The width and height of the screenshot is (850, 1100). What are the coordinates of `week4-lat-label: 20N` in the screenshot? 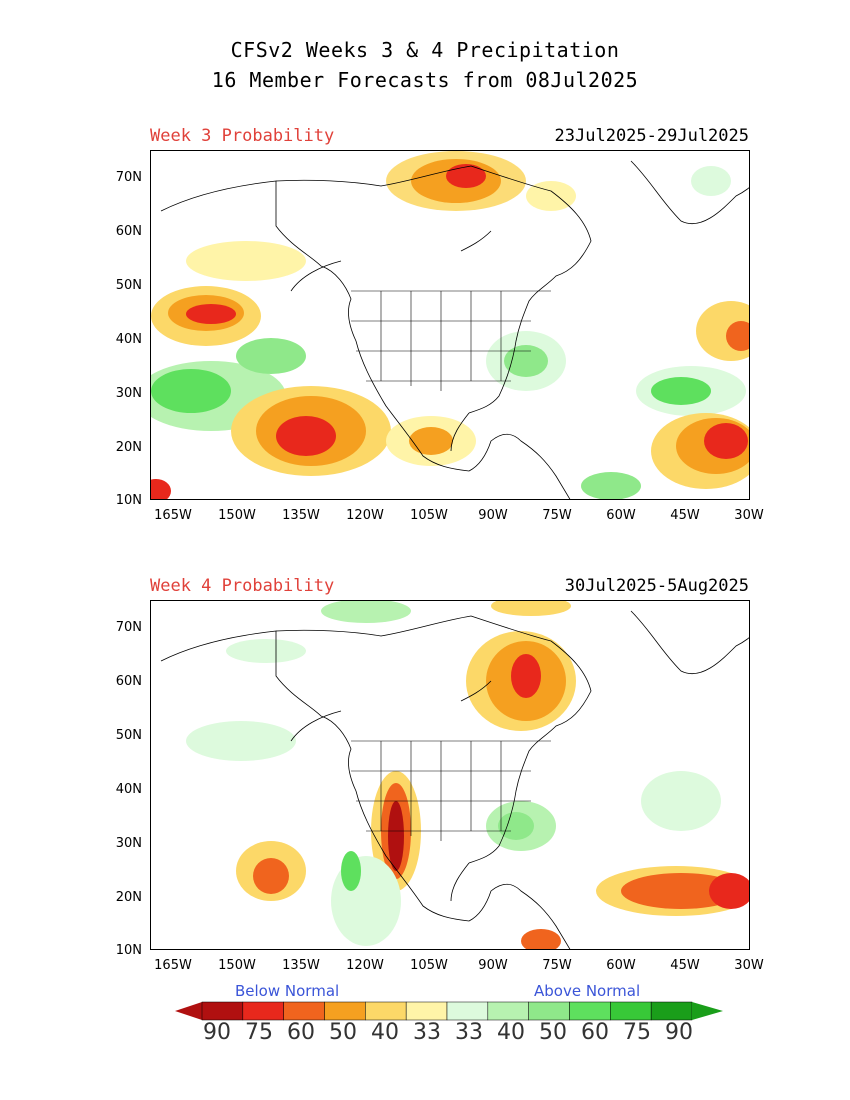 It's located at (128, 897).